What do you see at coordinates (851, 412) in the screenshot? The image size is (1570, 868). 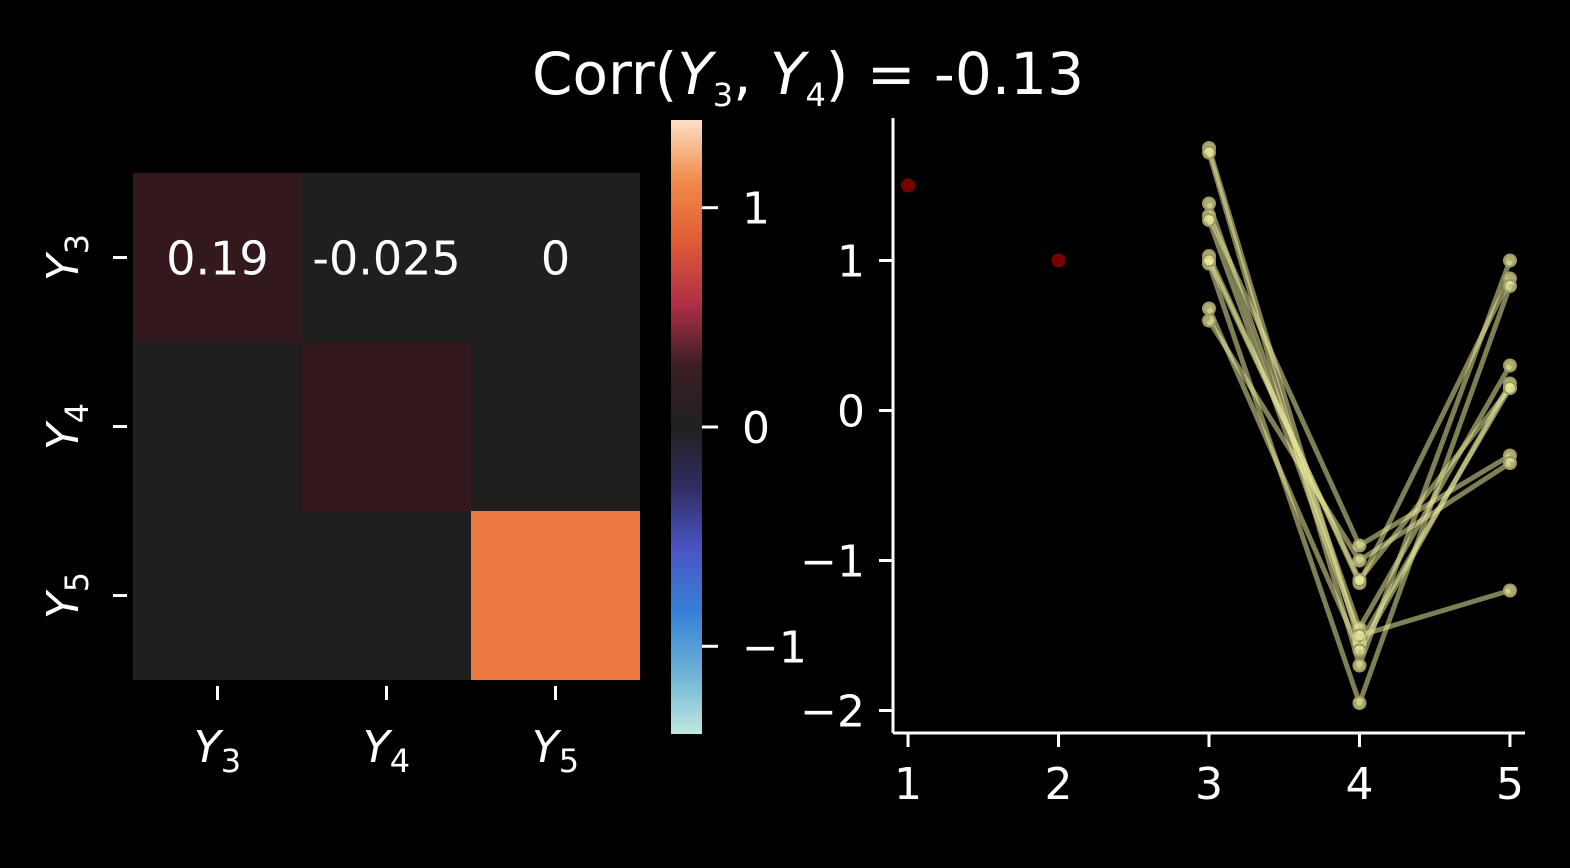 I see `y-tick-label: 0` at bounding box center [851, 412].